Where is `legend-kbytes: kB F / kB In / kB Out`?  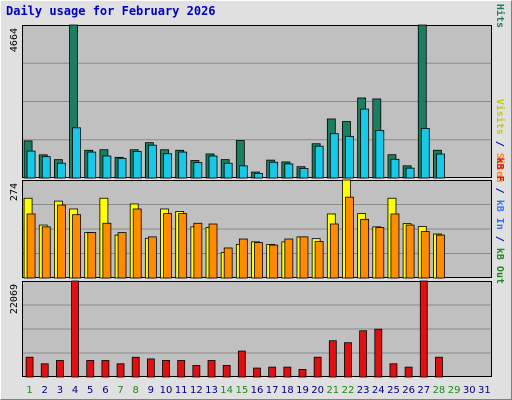
legend-kbytes: kB F / kB In / kB Out is located at coordinates (499, 221).